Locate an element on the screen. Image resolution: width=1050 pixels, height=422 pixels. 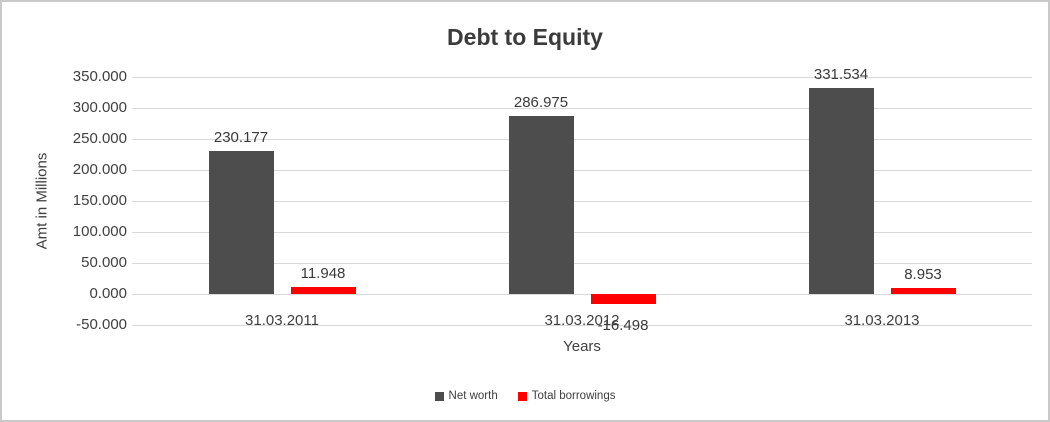
y-tick-label: 100.000 is located at coordinates (99, 231).